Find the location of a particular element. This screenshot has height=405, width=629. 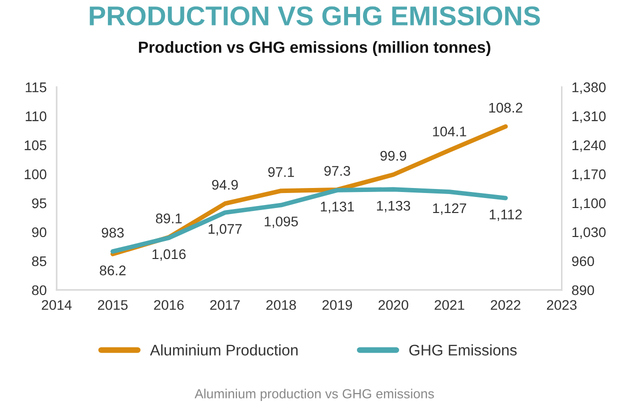

data-label: 1,127 is located at coordinates (449, 209).